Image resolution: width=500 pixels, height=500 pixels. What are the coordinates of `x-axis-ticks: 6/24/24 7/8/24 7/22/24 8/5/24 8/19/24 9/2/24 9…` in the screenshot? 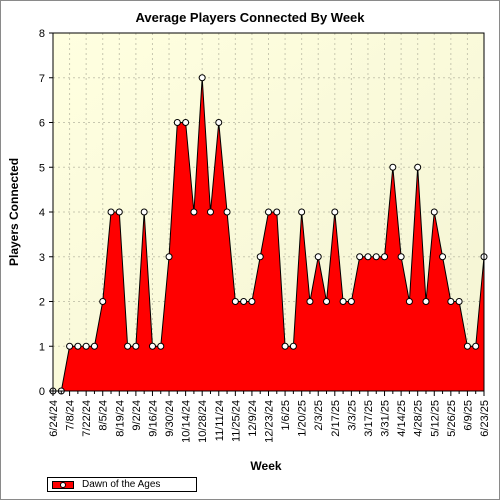 It's located at (269, 417).